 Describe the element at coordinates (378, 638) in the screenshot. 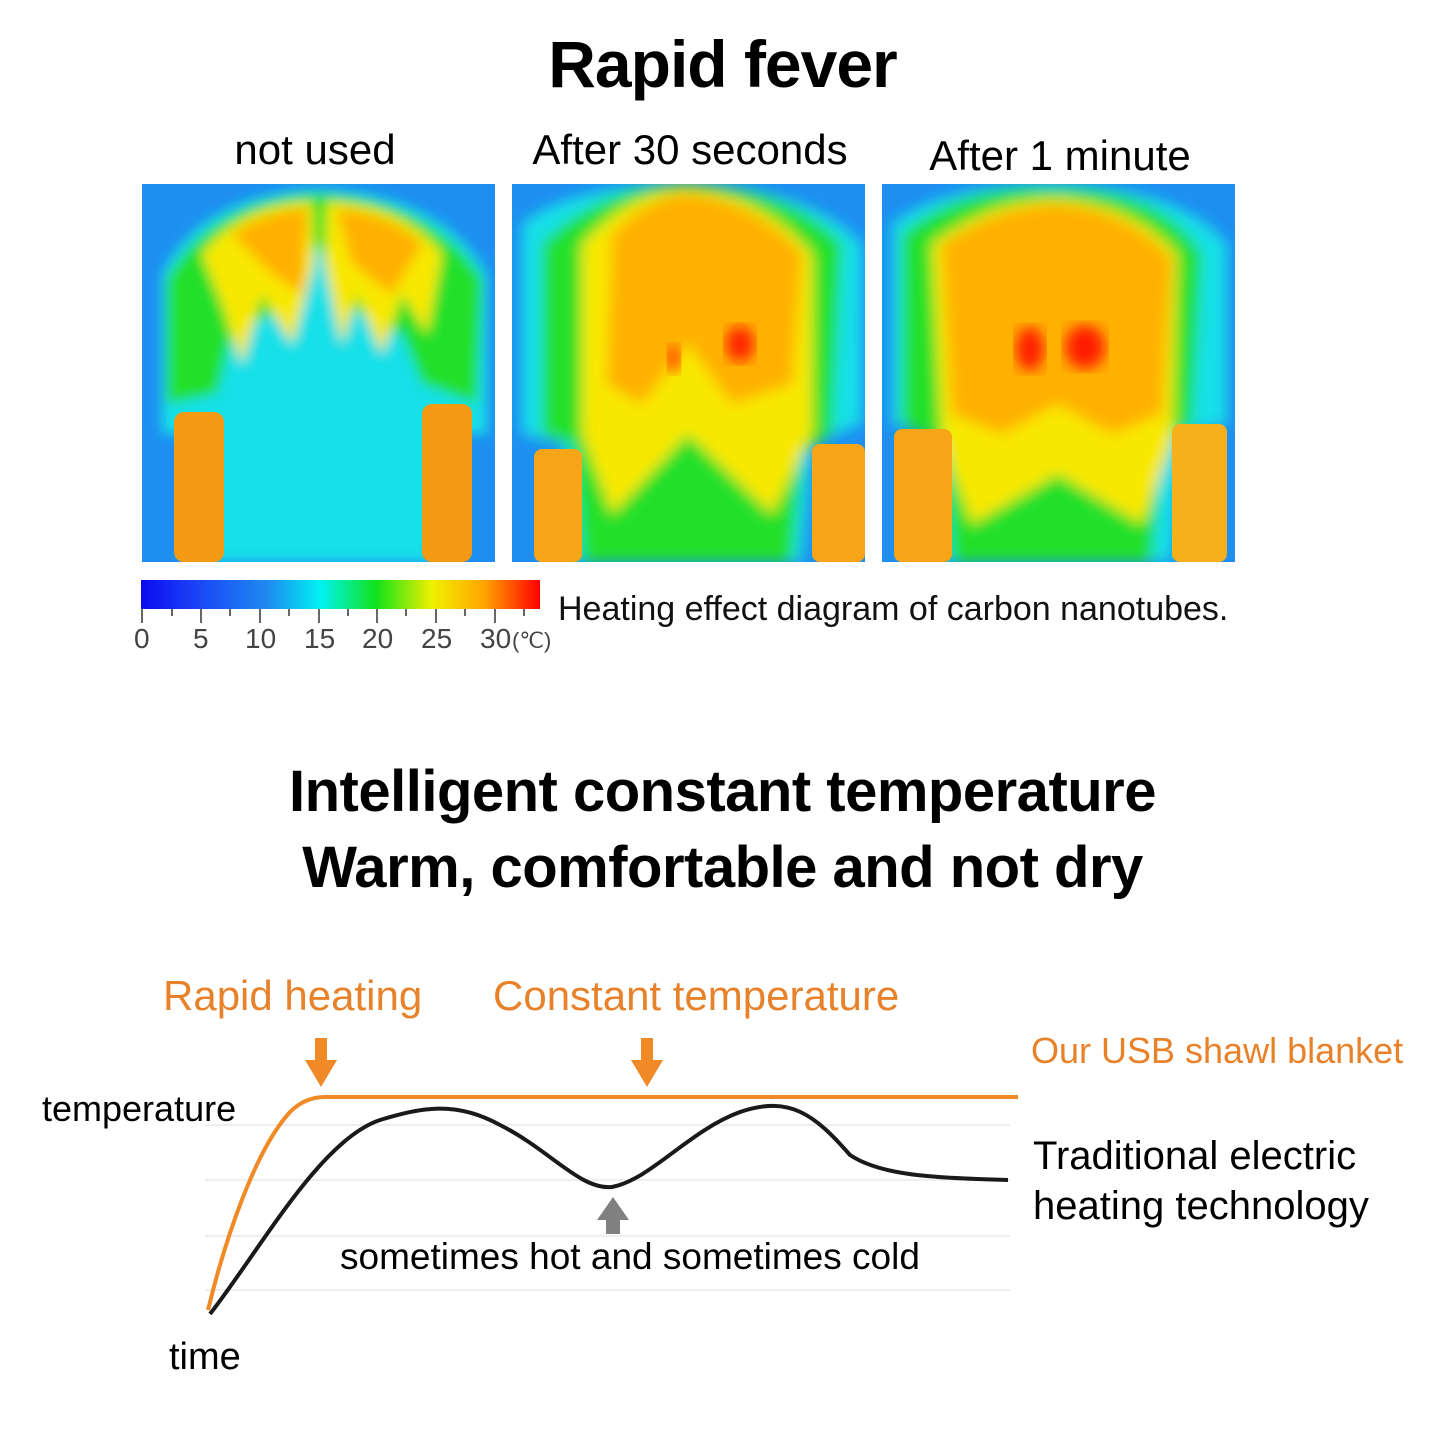

I see `scale-label-20: 20` at that location.